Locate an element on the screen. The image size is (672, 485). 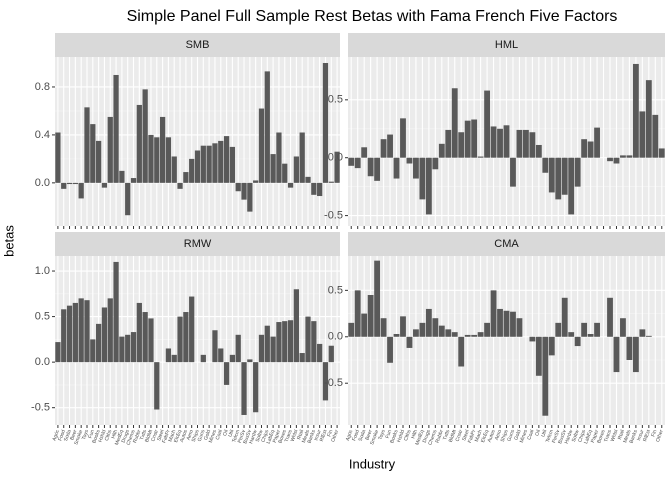
x-tick-label: Telcm is located at coordinates (236, 436).